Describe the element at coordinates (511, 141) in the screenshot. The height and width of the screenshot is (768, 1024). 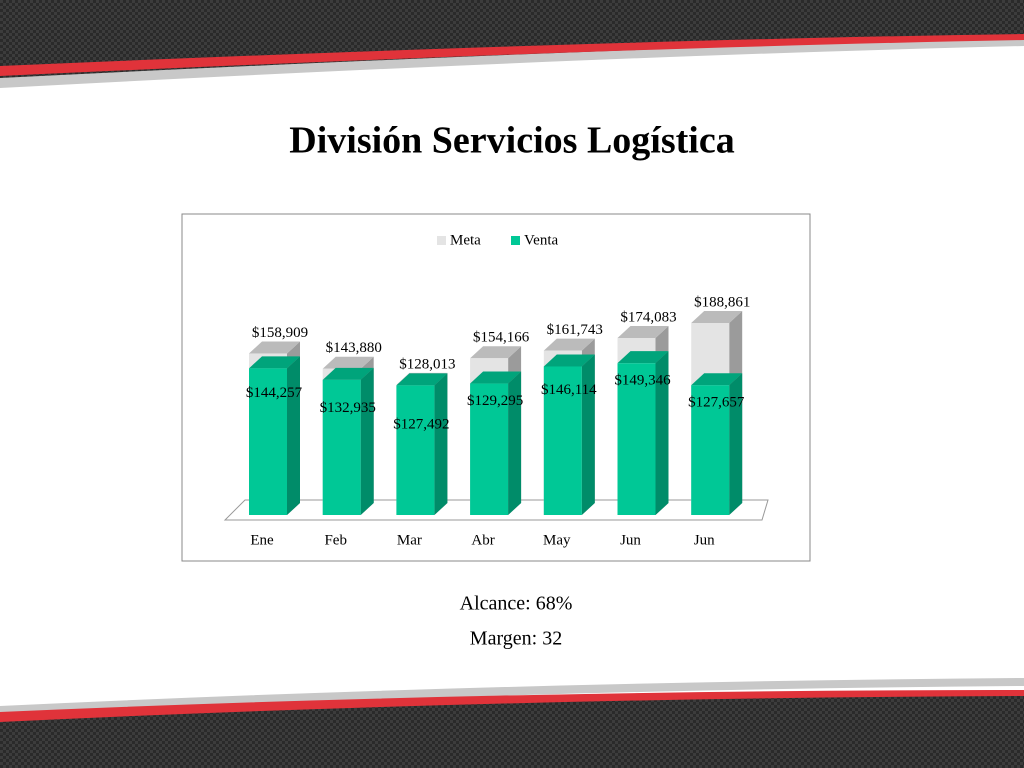
I see `chart-title: División Servicios Logística` at that location.